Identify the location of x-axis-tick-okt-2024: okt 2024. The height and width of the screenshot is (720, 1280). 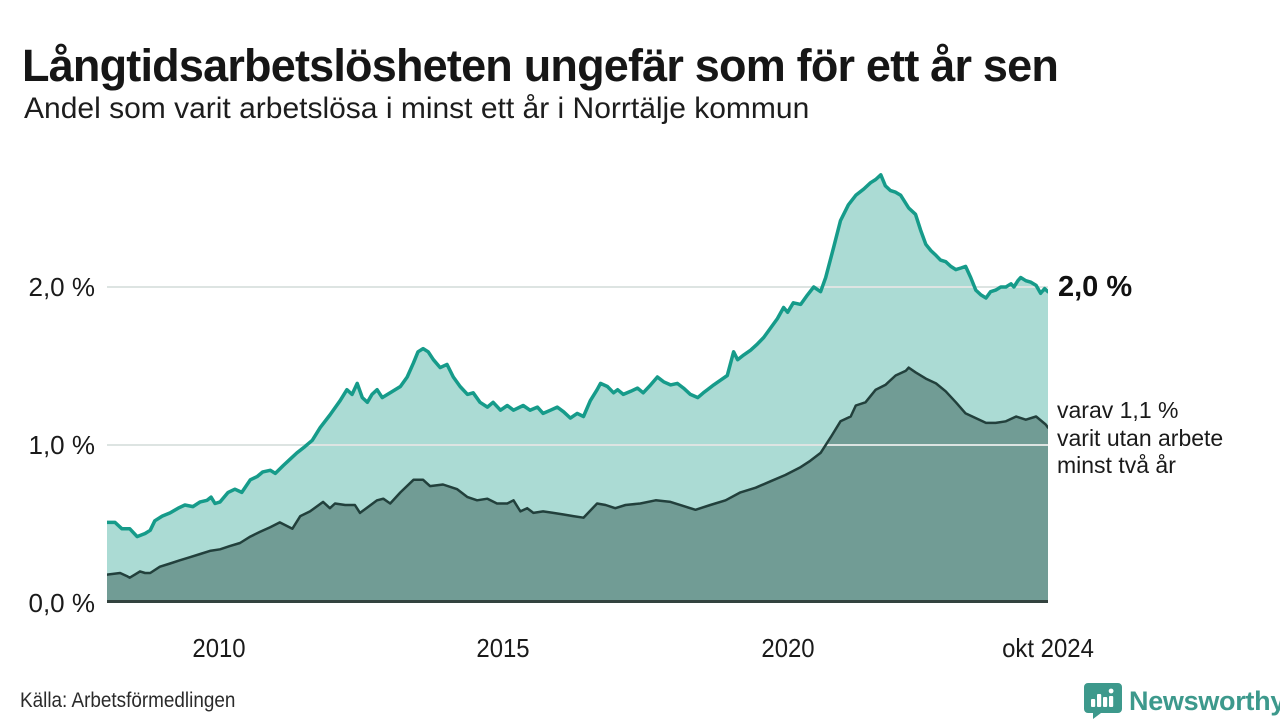
(1048, 648).